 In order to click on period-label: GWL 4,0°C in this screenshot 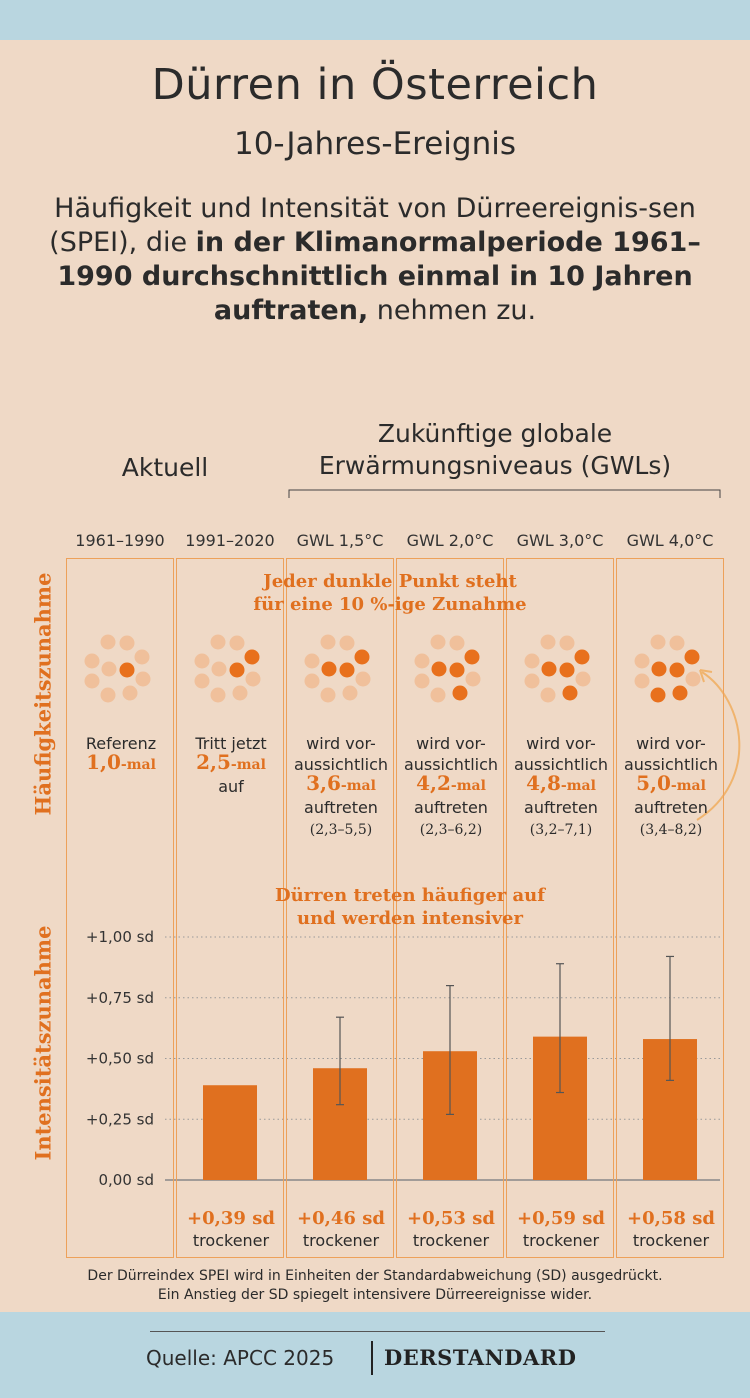, I will do `click(670, 540)`.